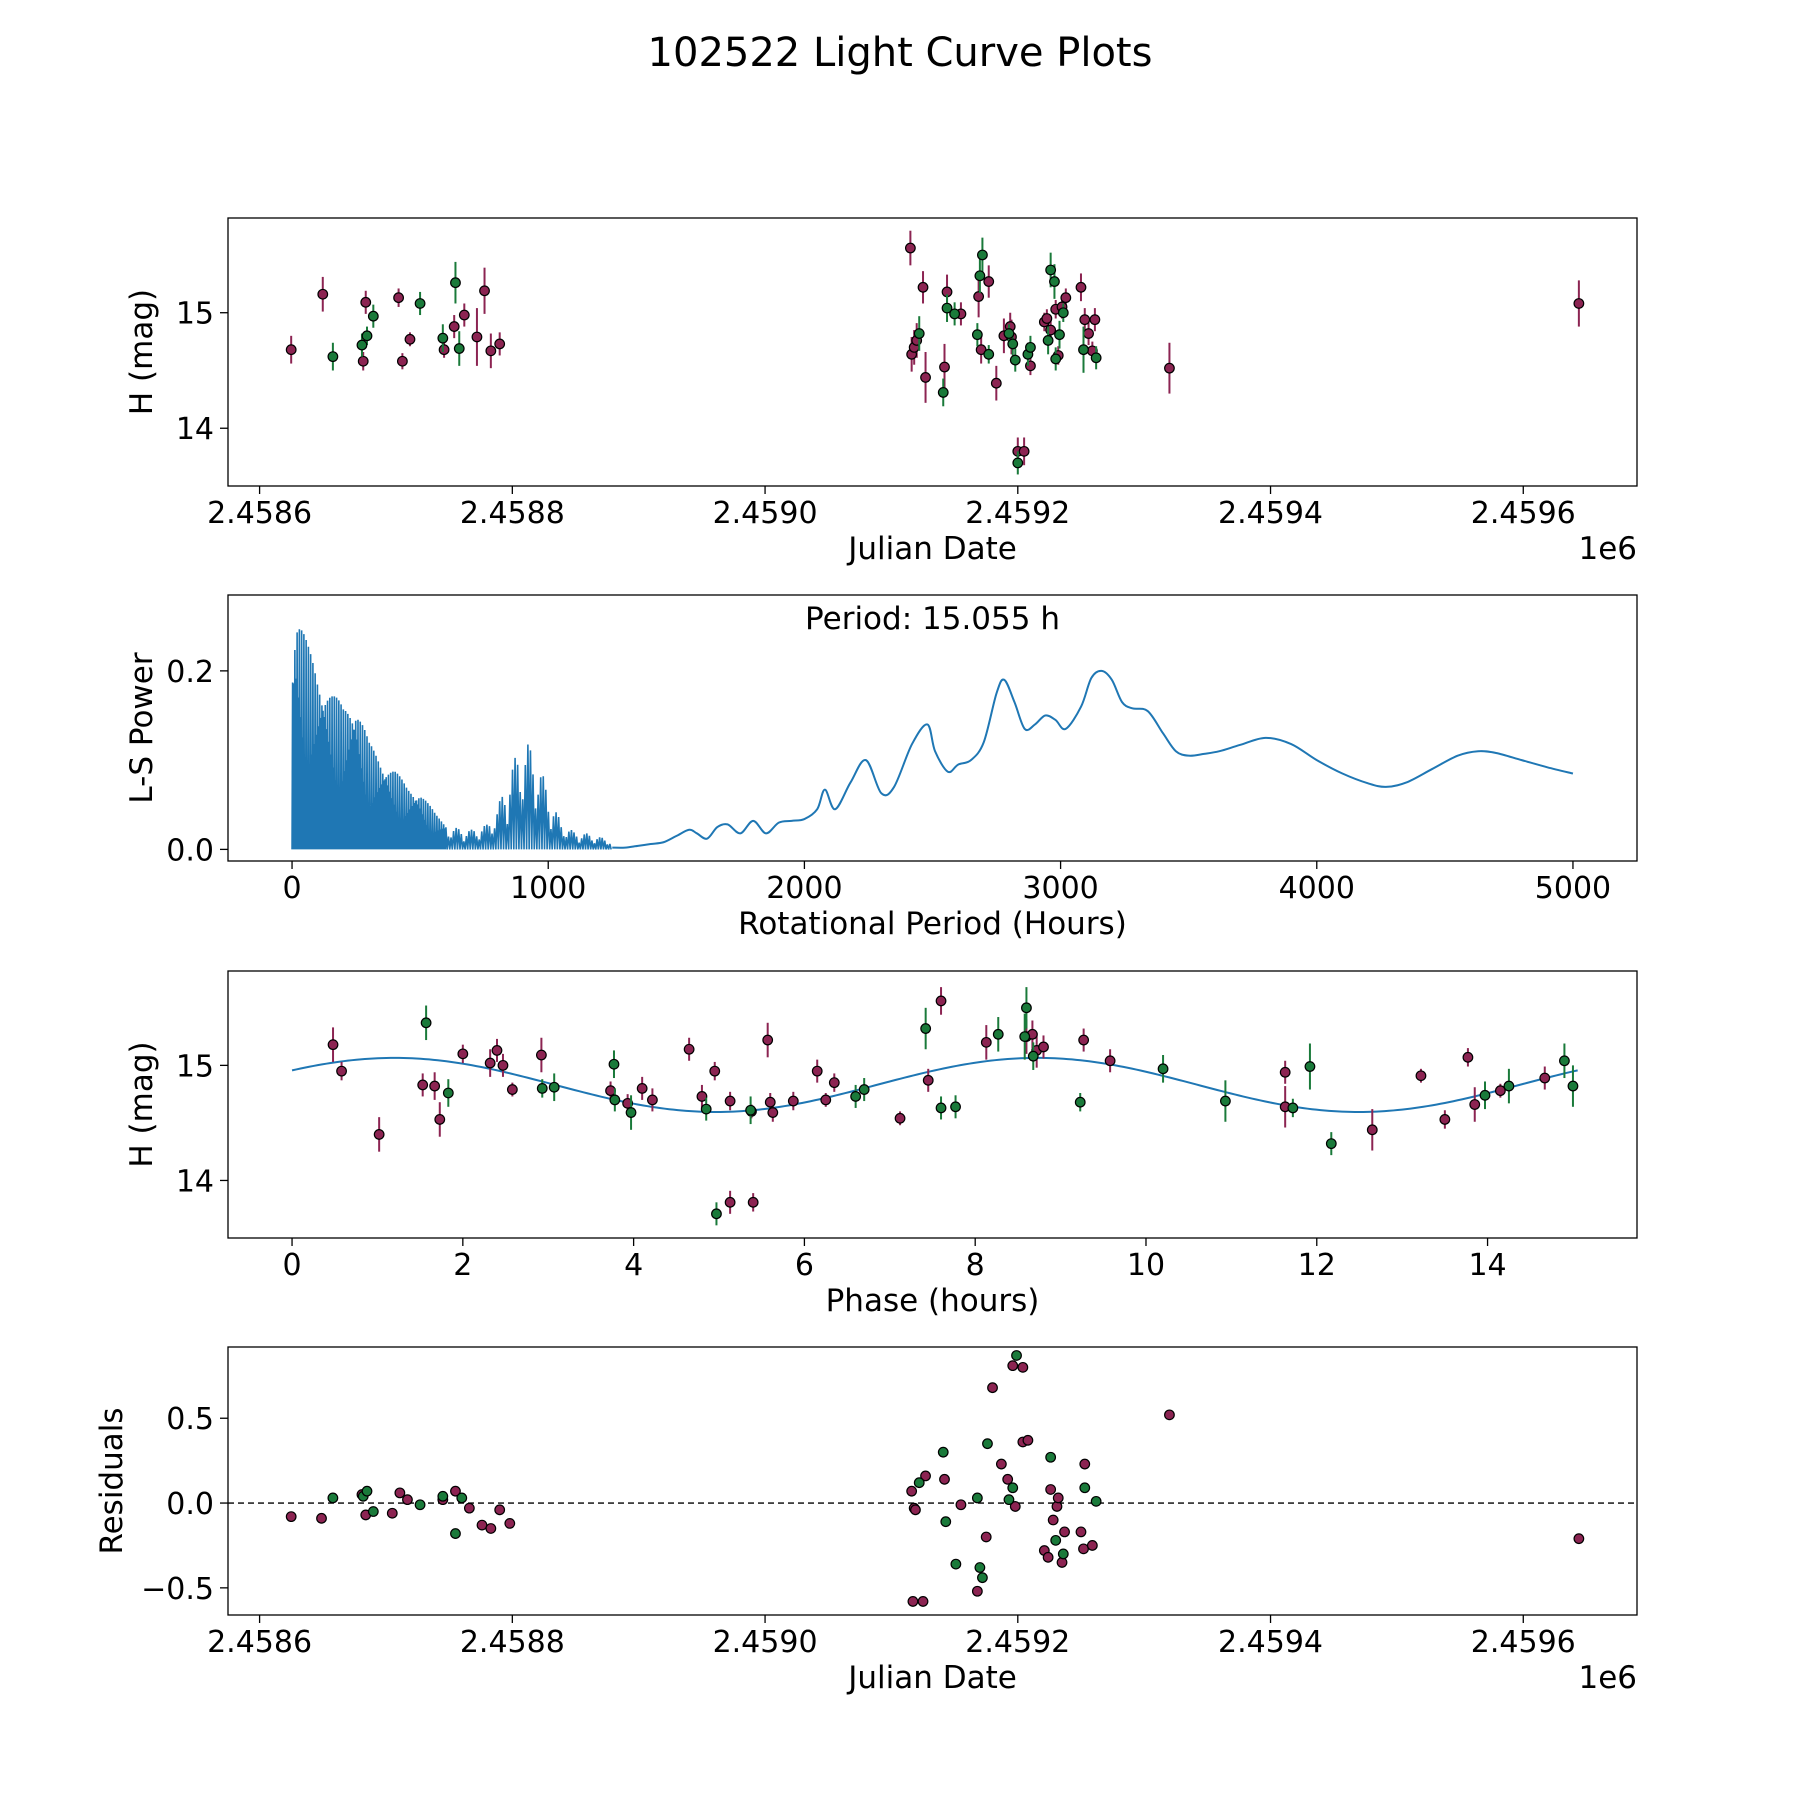 The width and height of the screenshot is (1800, 1800). What do you see at coordinates (112, 1480) in the screenshot?
I see `y-axis-label: Residuals` at bounding box center [112, 1480].